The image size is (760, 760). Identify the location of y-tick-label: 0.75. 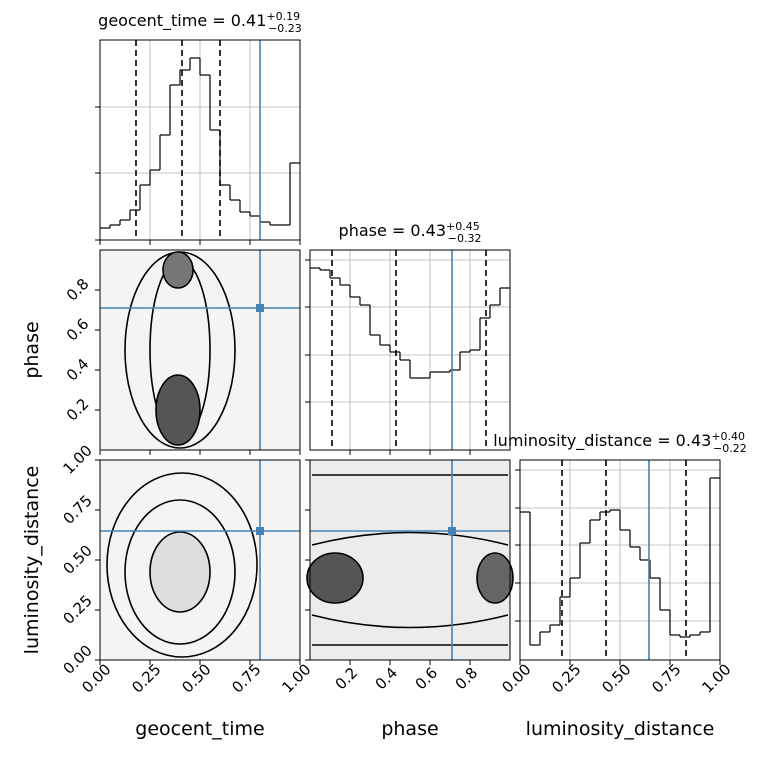
(77, 509).